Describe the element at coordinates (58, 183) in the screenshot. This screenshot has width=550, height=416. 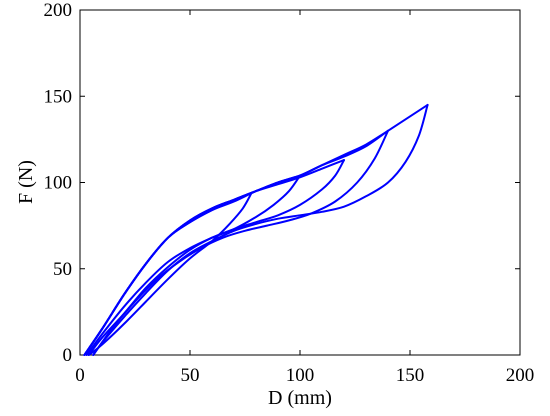
I see `y-tick-label: 100` at that location.